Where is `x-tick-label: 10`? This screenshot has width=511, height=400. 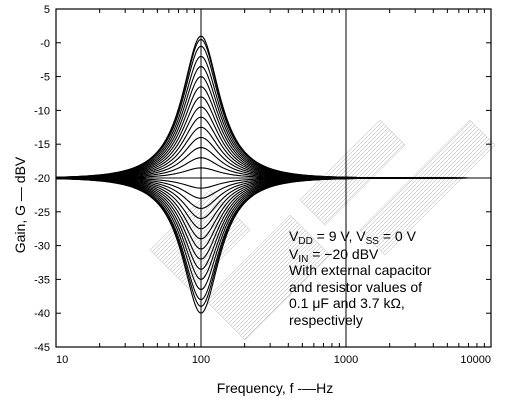
x-tick-label: 10 is located at coordinates (62, 360).